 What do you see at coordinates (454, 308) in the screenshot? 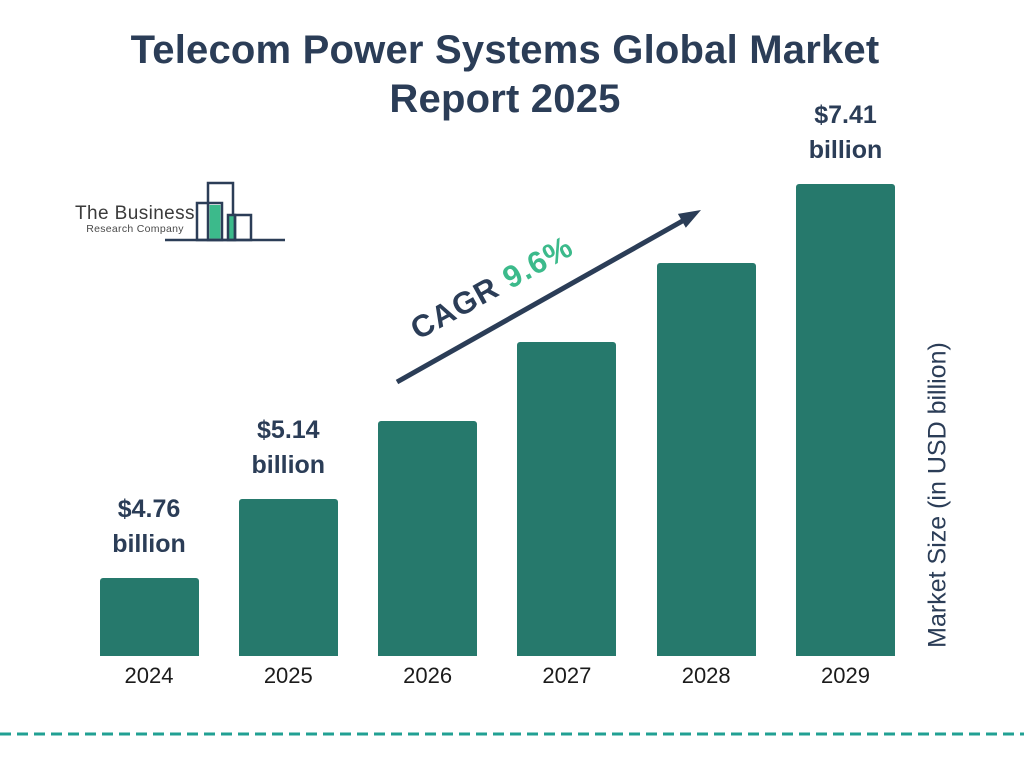
I see `cagr-prefix: CAGR` at bounding box center [454, 308].